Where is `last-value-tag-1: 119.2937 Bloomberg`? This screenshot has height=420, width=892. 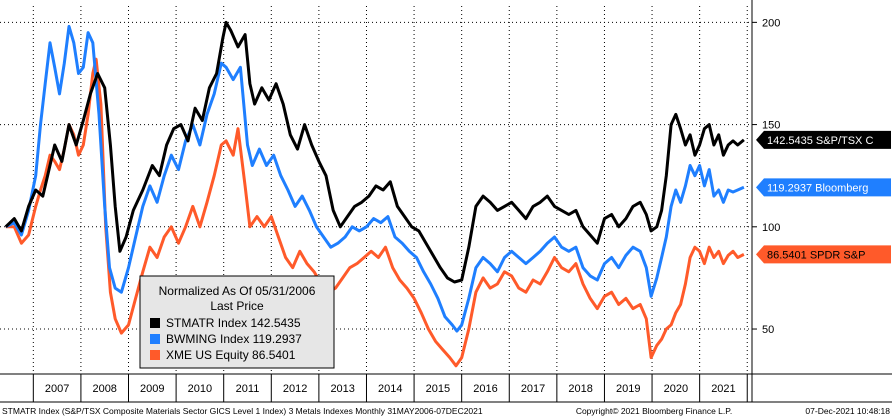
last-value-tag-1: 119.2937 Bloomberg is located at coordinates (823, 187).